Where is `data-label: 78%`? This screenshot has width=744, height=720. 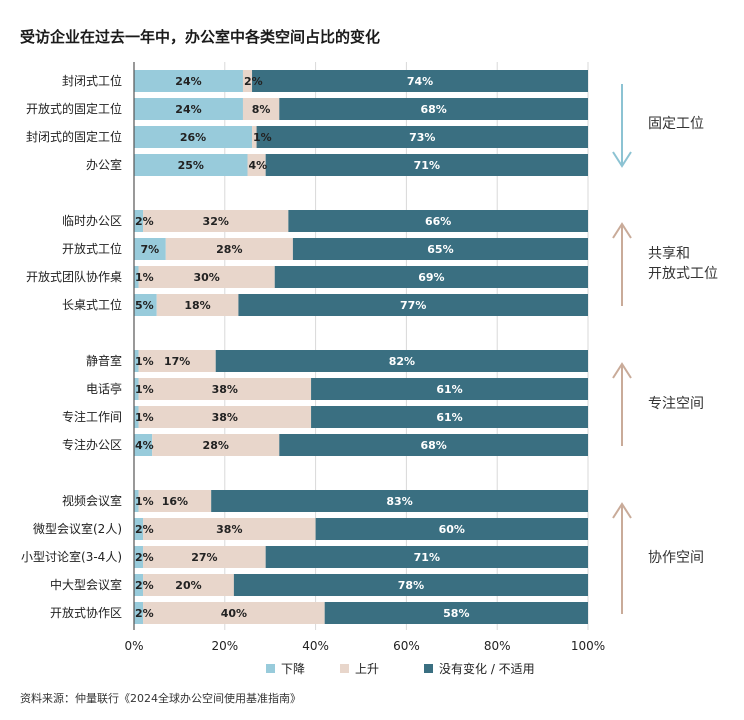 data-label: 78% is located at coordinates (411, 585).